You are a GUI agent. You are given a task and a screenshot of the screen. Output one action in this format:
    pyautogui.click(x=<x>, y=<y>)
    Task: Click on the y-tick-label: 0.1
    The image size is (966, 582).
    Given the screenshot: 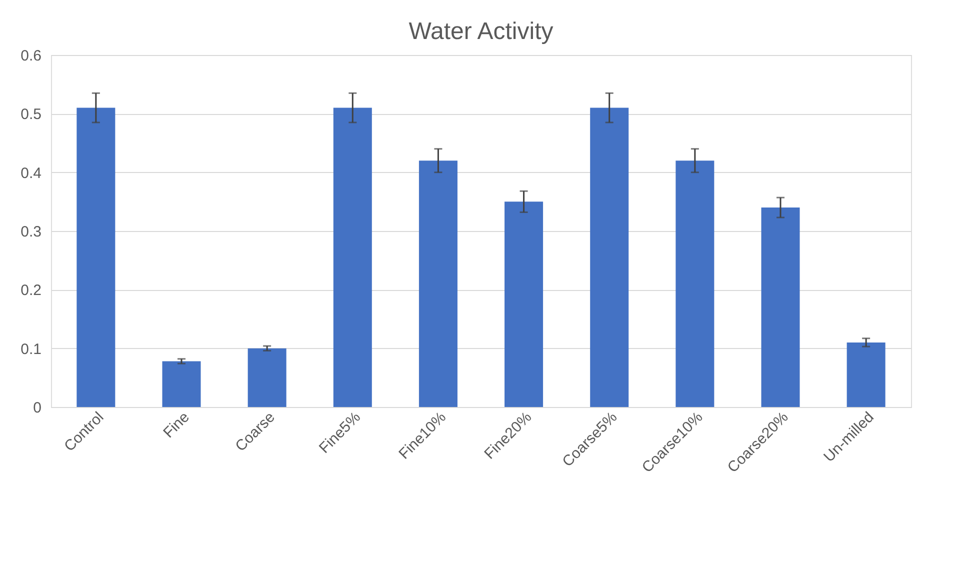 What is the action you would take?
    pyautogui.click(x=31, y=349)
    